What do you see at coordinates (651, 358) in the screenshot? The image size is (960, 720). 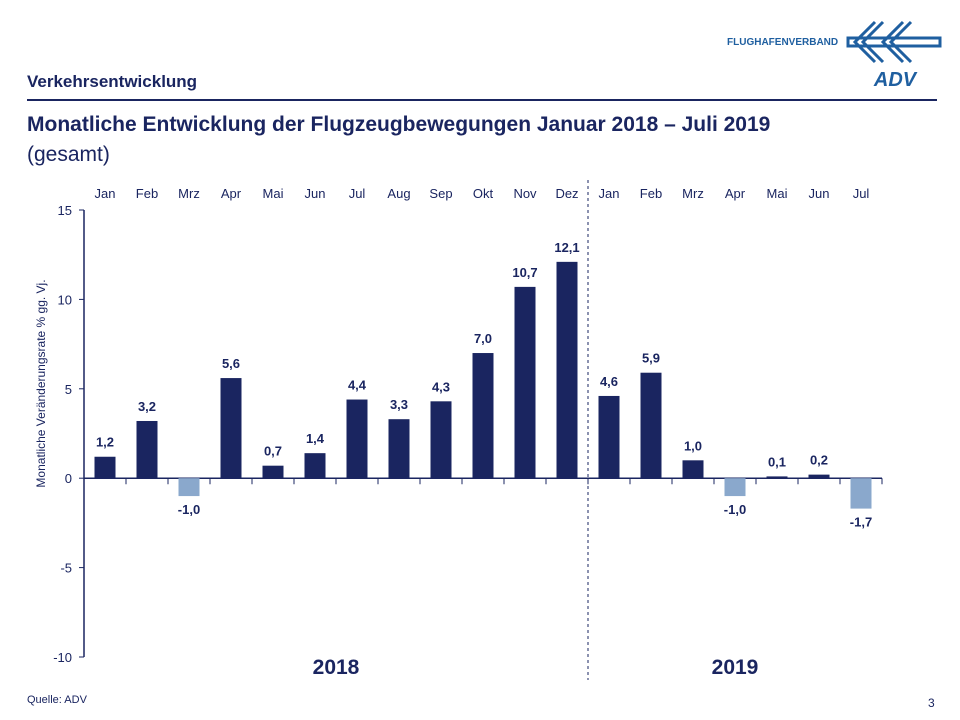 I see `data-label: 5,9` at bounding box center [651, 358].